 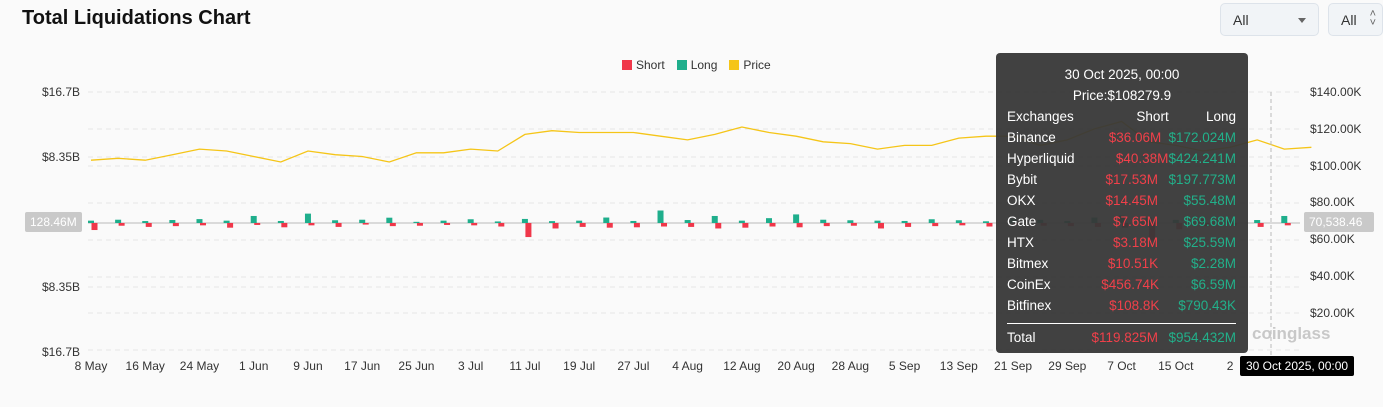 I want to click on tooltip-row: Gate $7.65M $69.68M, so click(x=1121, y=224).